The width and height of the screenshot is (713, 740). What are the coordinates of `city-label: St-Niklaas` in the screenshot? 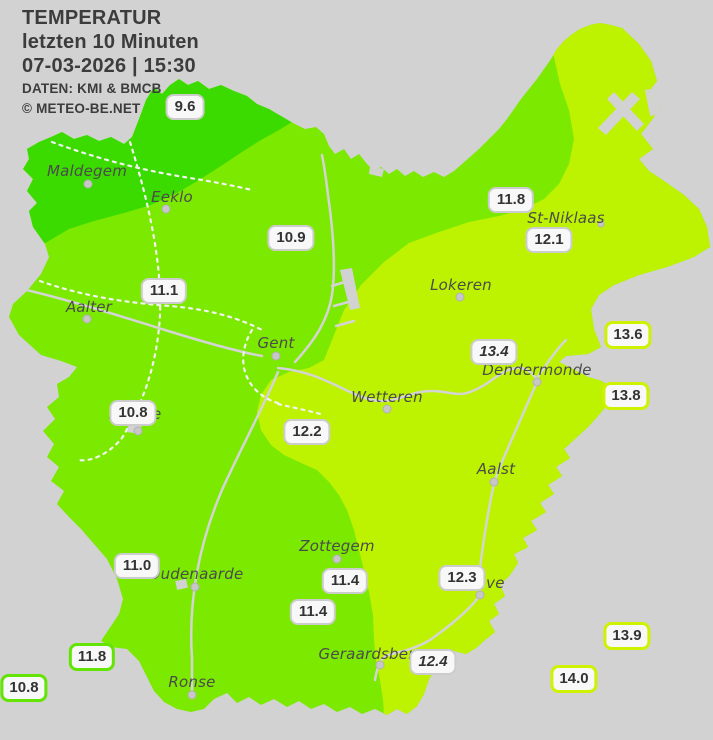 It's located at (566, 218).